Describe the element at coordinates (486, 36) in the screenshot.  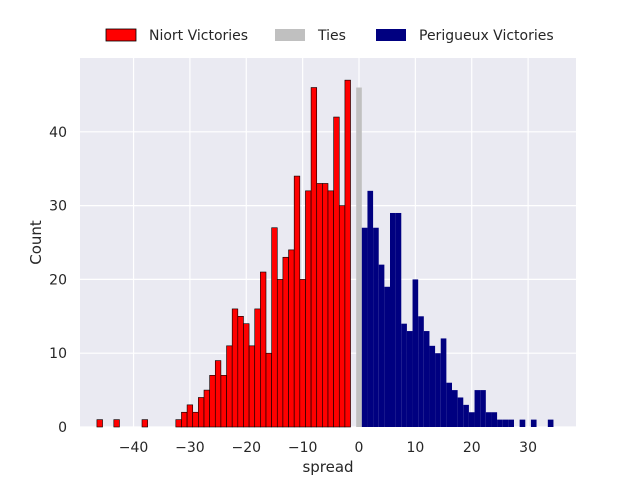
I see `legend-label: Perigueux Victories` at that location.